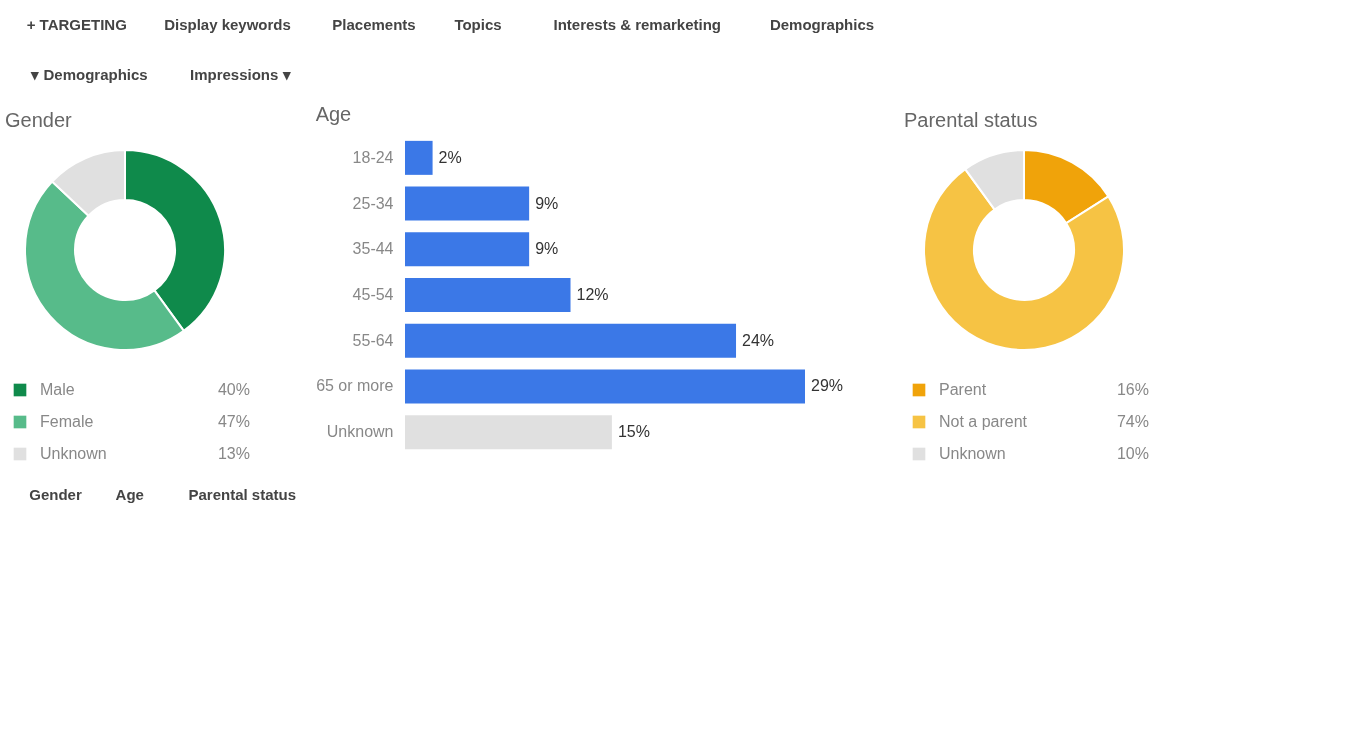 Image resolution: width=1361 pixels, height=729 pixels. I want to click on text: ▾ Demographics, so click(89, 74).